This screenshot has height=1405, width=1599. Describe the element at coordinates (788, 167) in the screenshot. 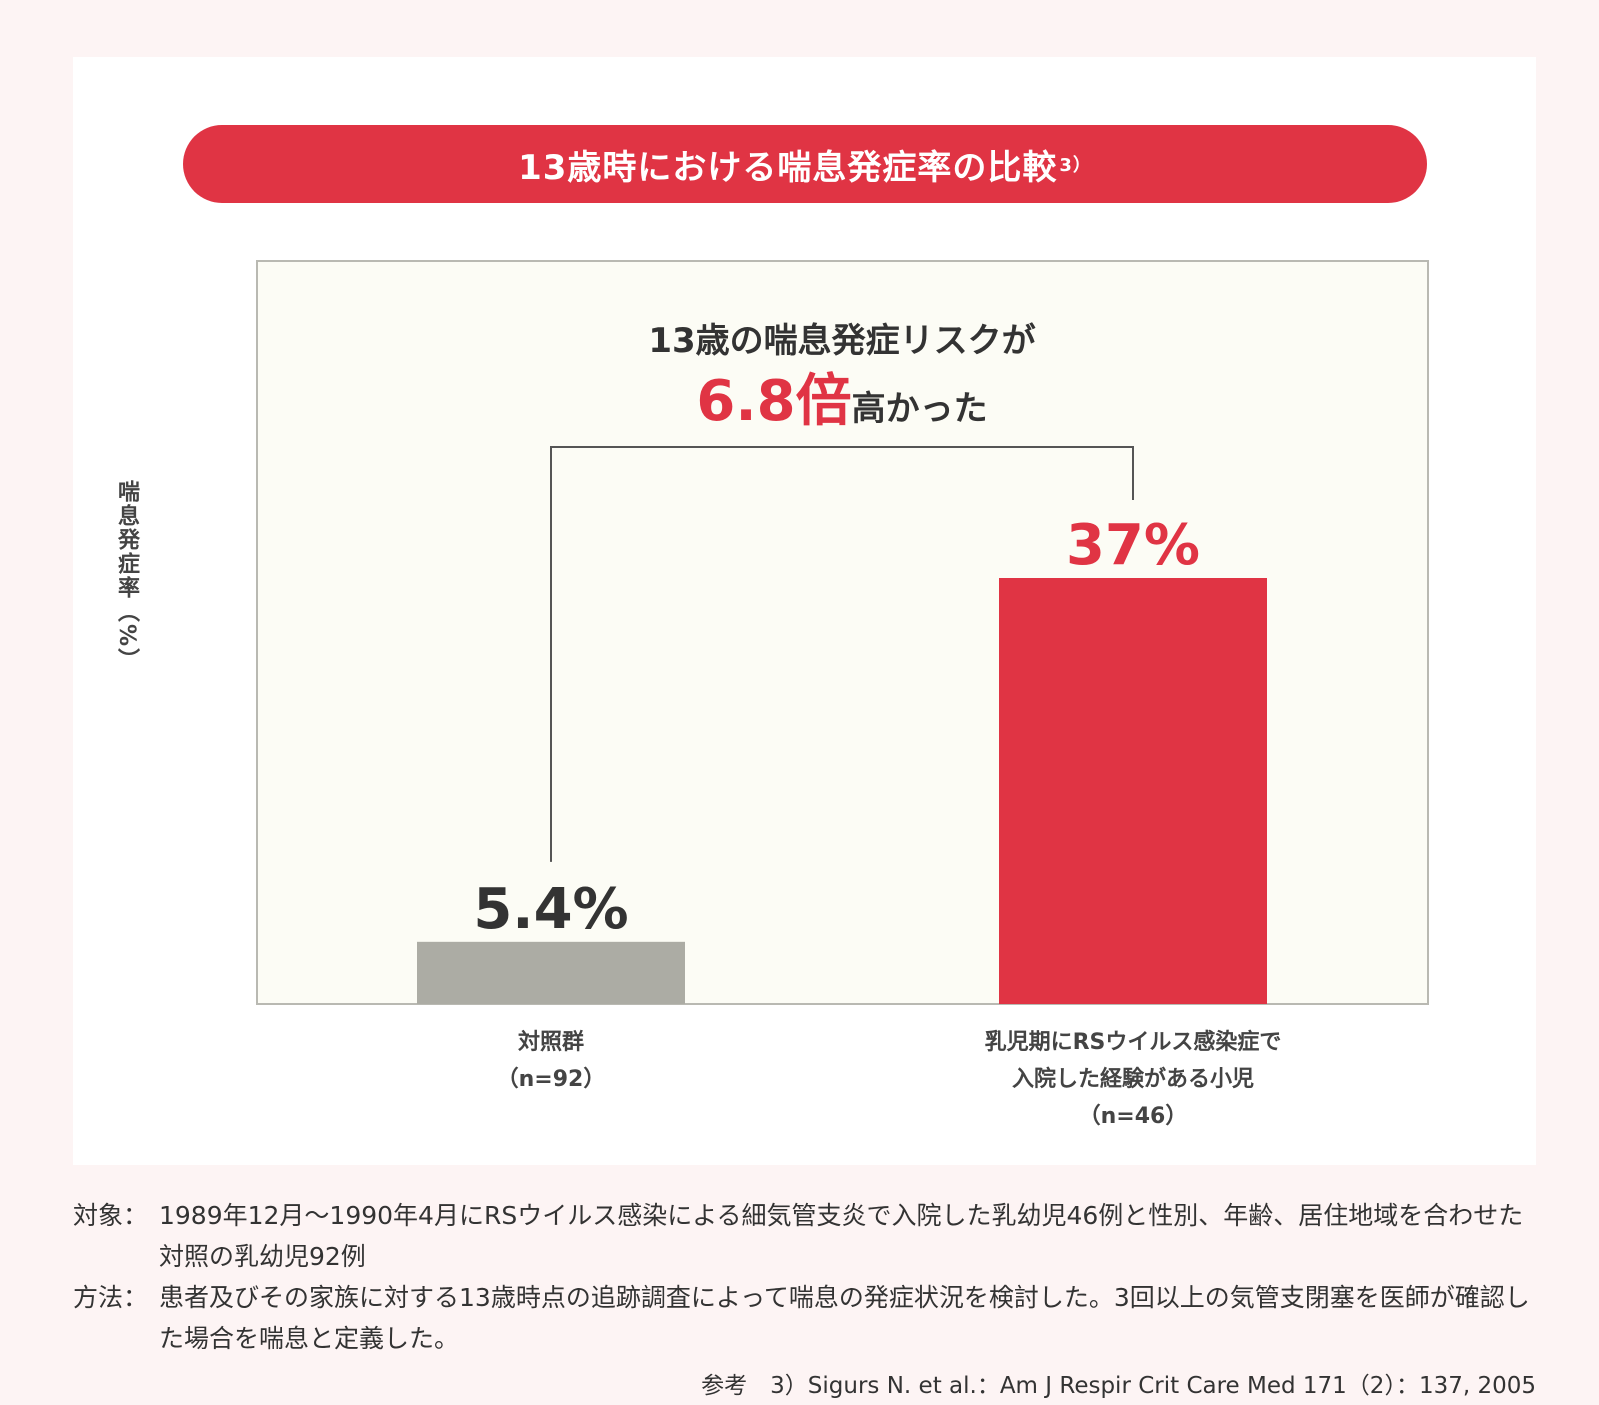

I see `chart-title-text: 13歳時における喘息発症率の比較` at that location.